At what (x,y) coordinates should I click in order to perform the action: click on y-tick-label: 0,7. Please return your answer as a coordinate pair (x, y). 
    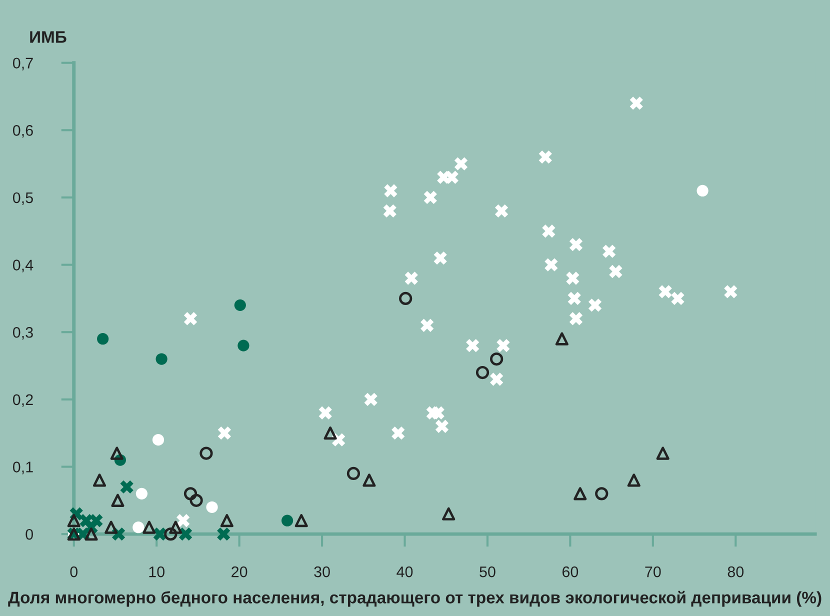
    Looking at the image, I should click on (22, 64).